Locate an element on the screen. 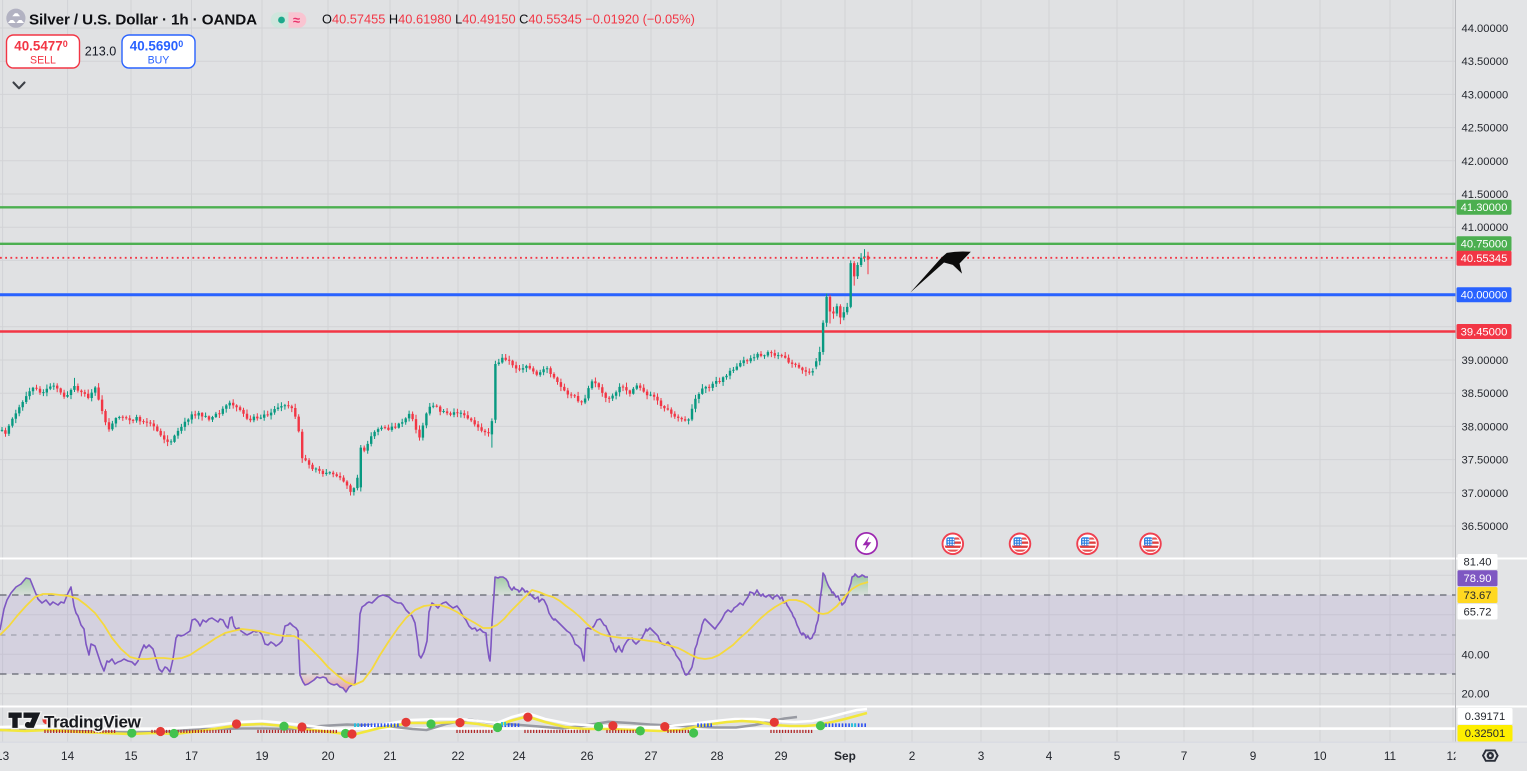  svg-text: 13 is located at coordinates (5, 756).